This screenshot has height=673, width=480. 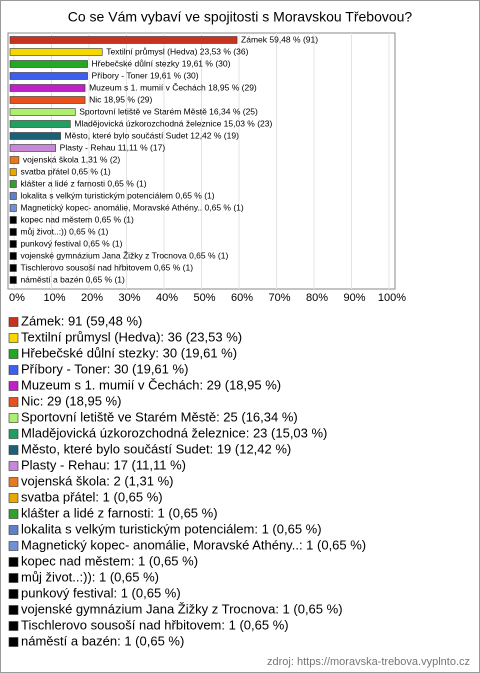 What do you see at coordinates (317, 298) in the screenshot?
I see `x-tick-label: 80%` at bounding box center [317, 298].